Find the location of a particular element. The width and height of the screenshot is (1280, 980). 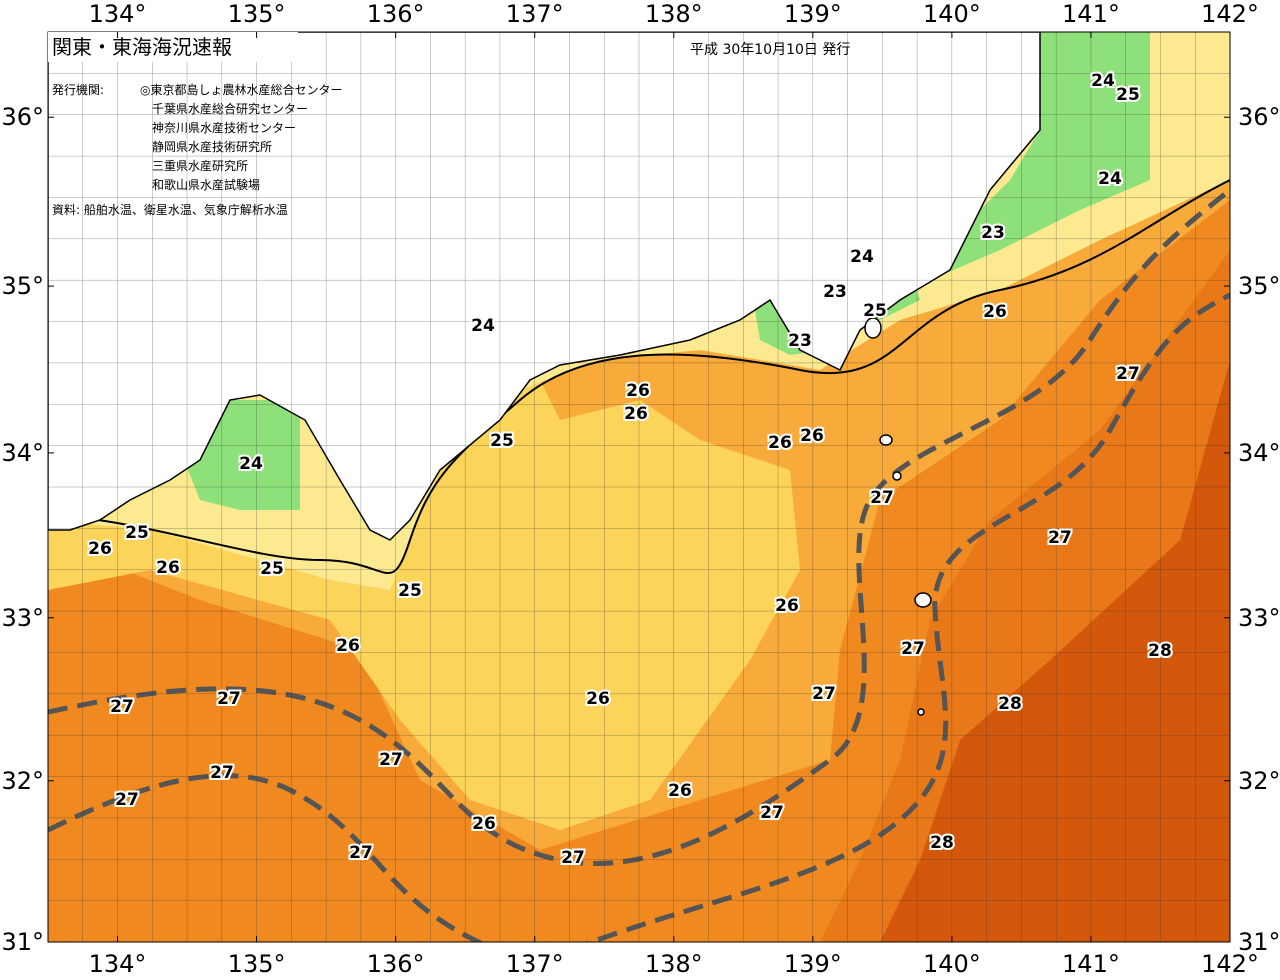

agency: 和歌山県水産試験場 is located at coordinates (206, 184).